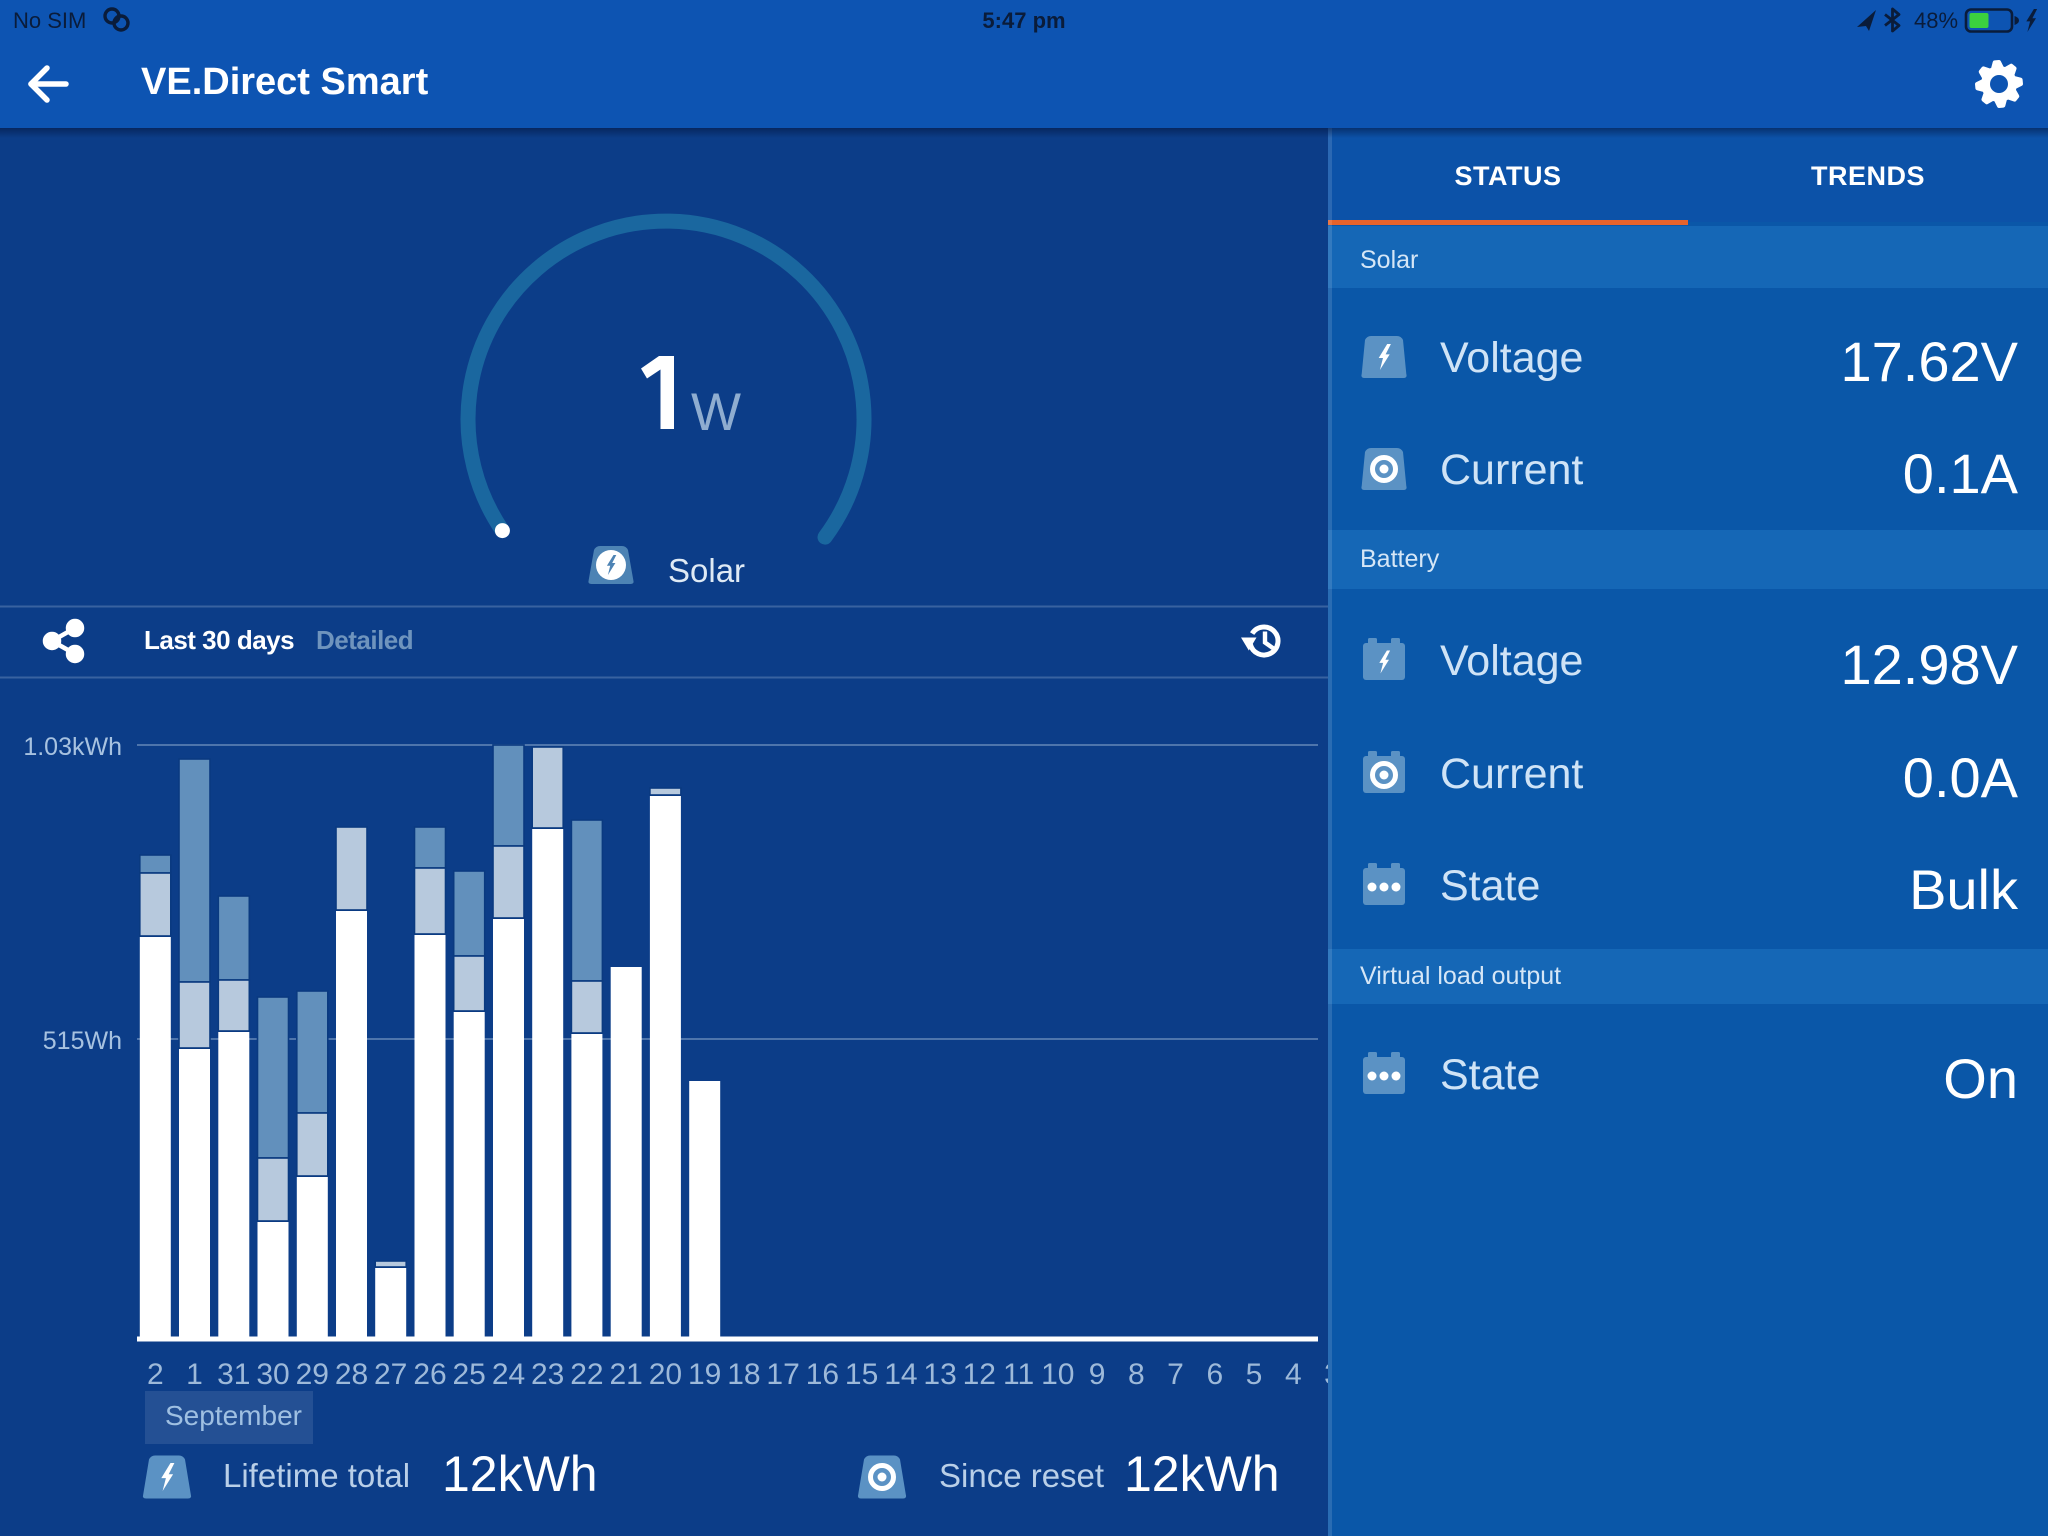 The height and width of the screenshot is (1536, 2048). Describe the element at coordinates (1023, 20) in the screenshot. I see `svg-text: 5:47 pm` at that location.